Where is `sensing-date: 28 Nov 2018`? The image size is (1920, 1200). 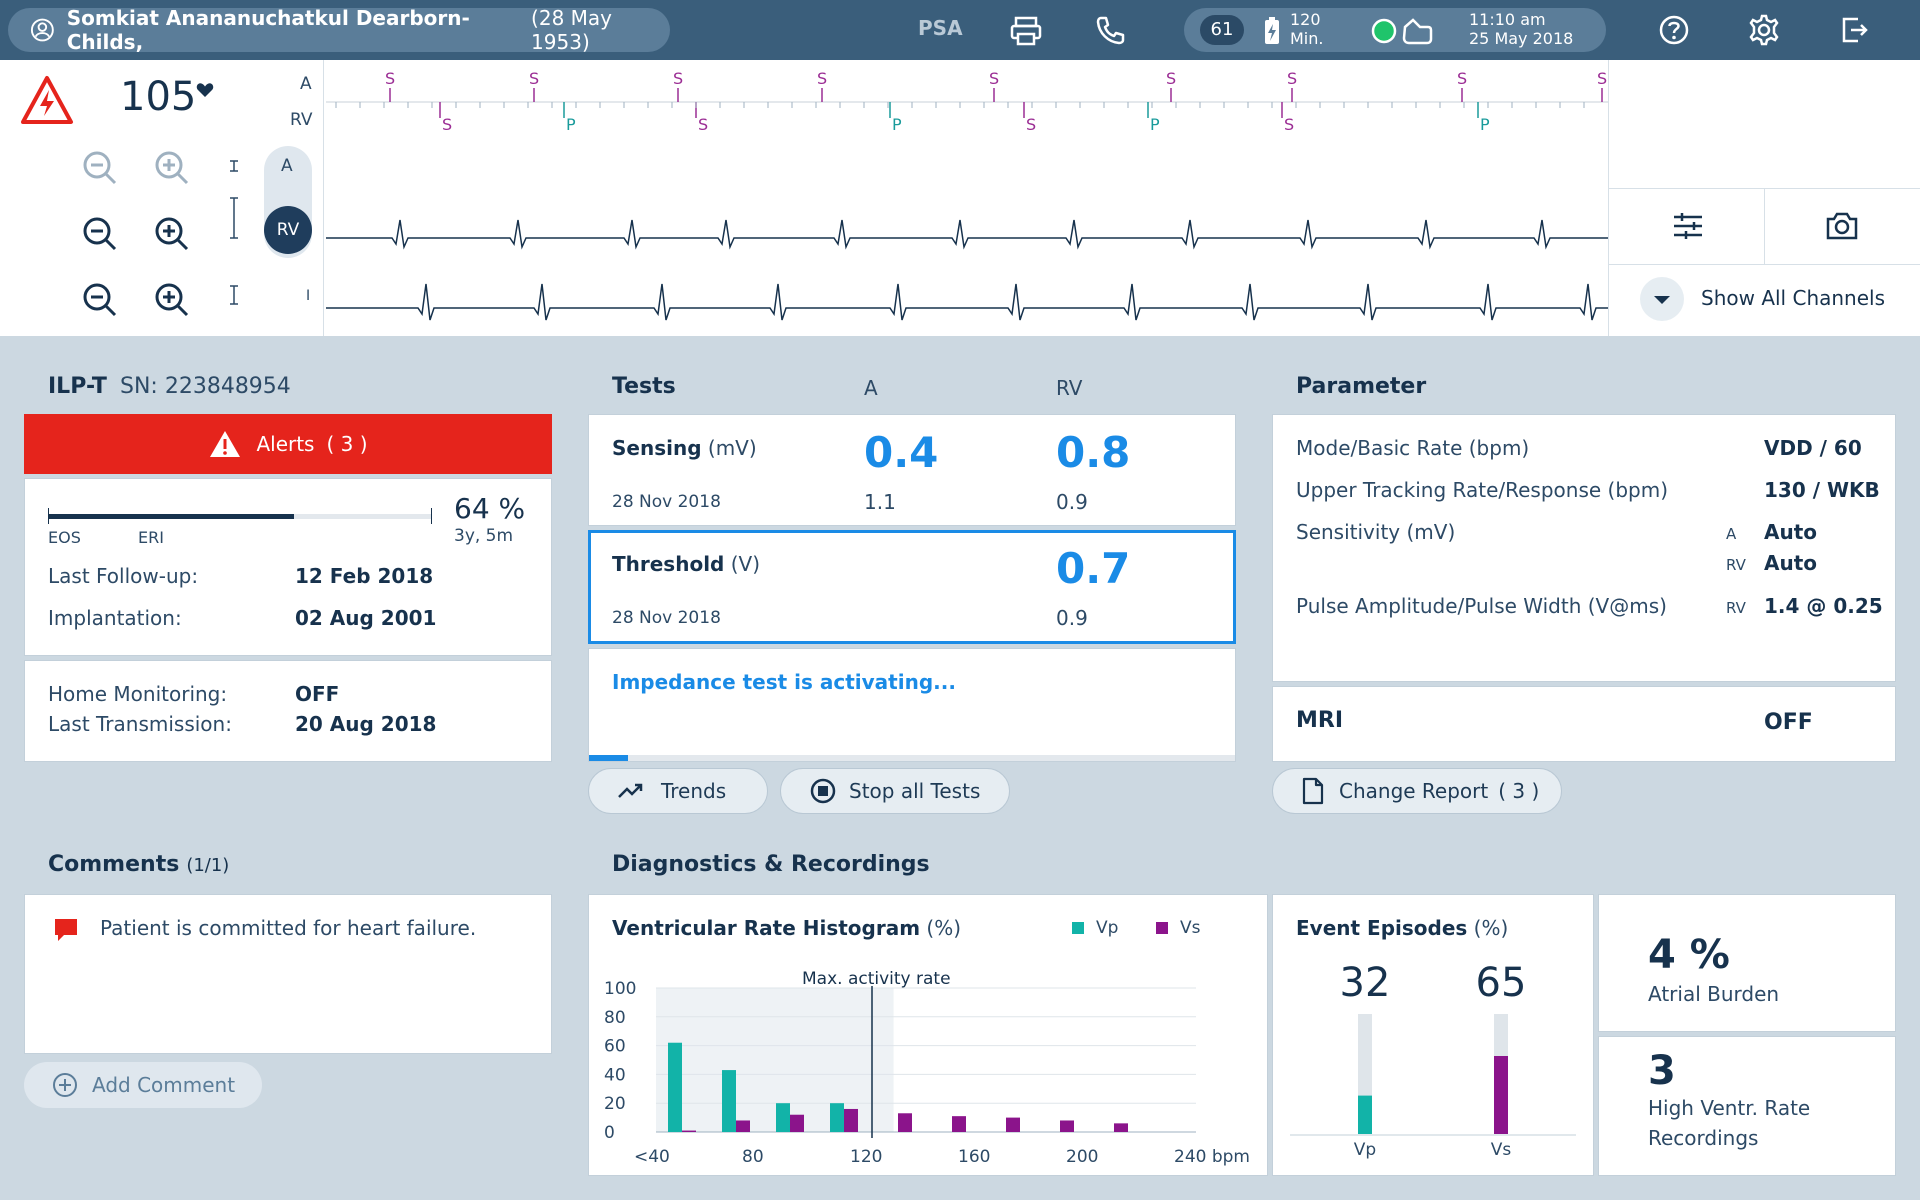
sensing-date: 28 Nov 2018 is located at coordinates (666, 502).